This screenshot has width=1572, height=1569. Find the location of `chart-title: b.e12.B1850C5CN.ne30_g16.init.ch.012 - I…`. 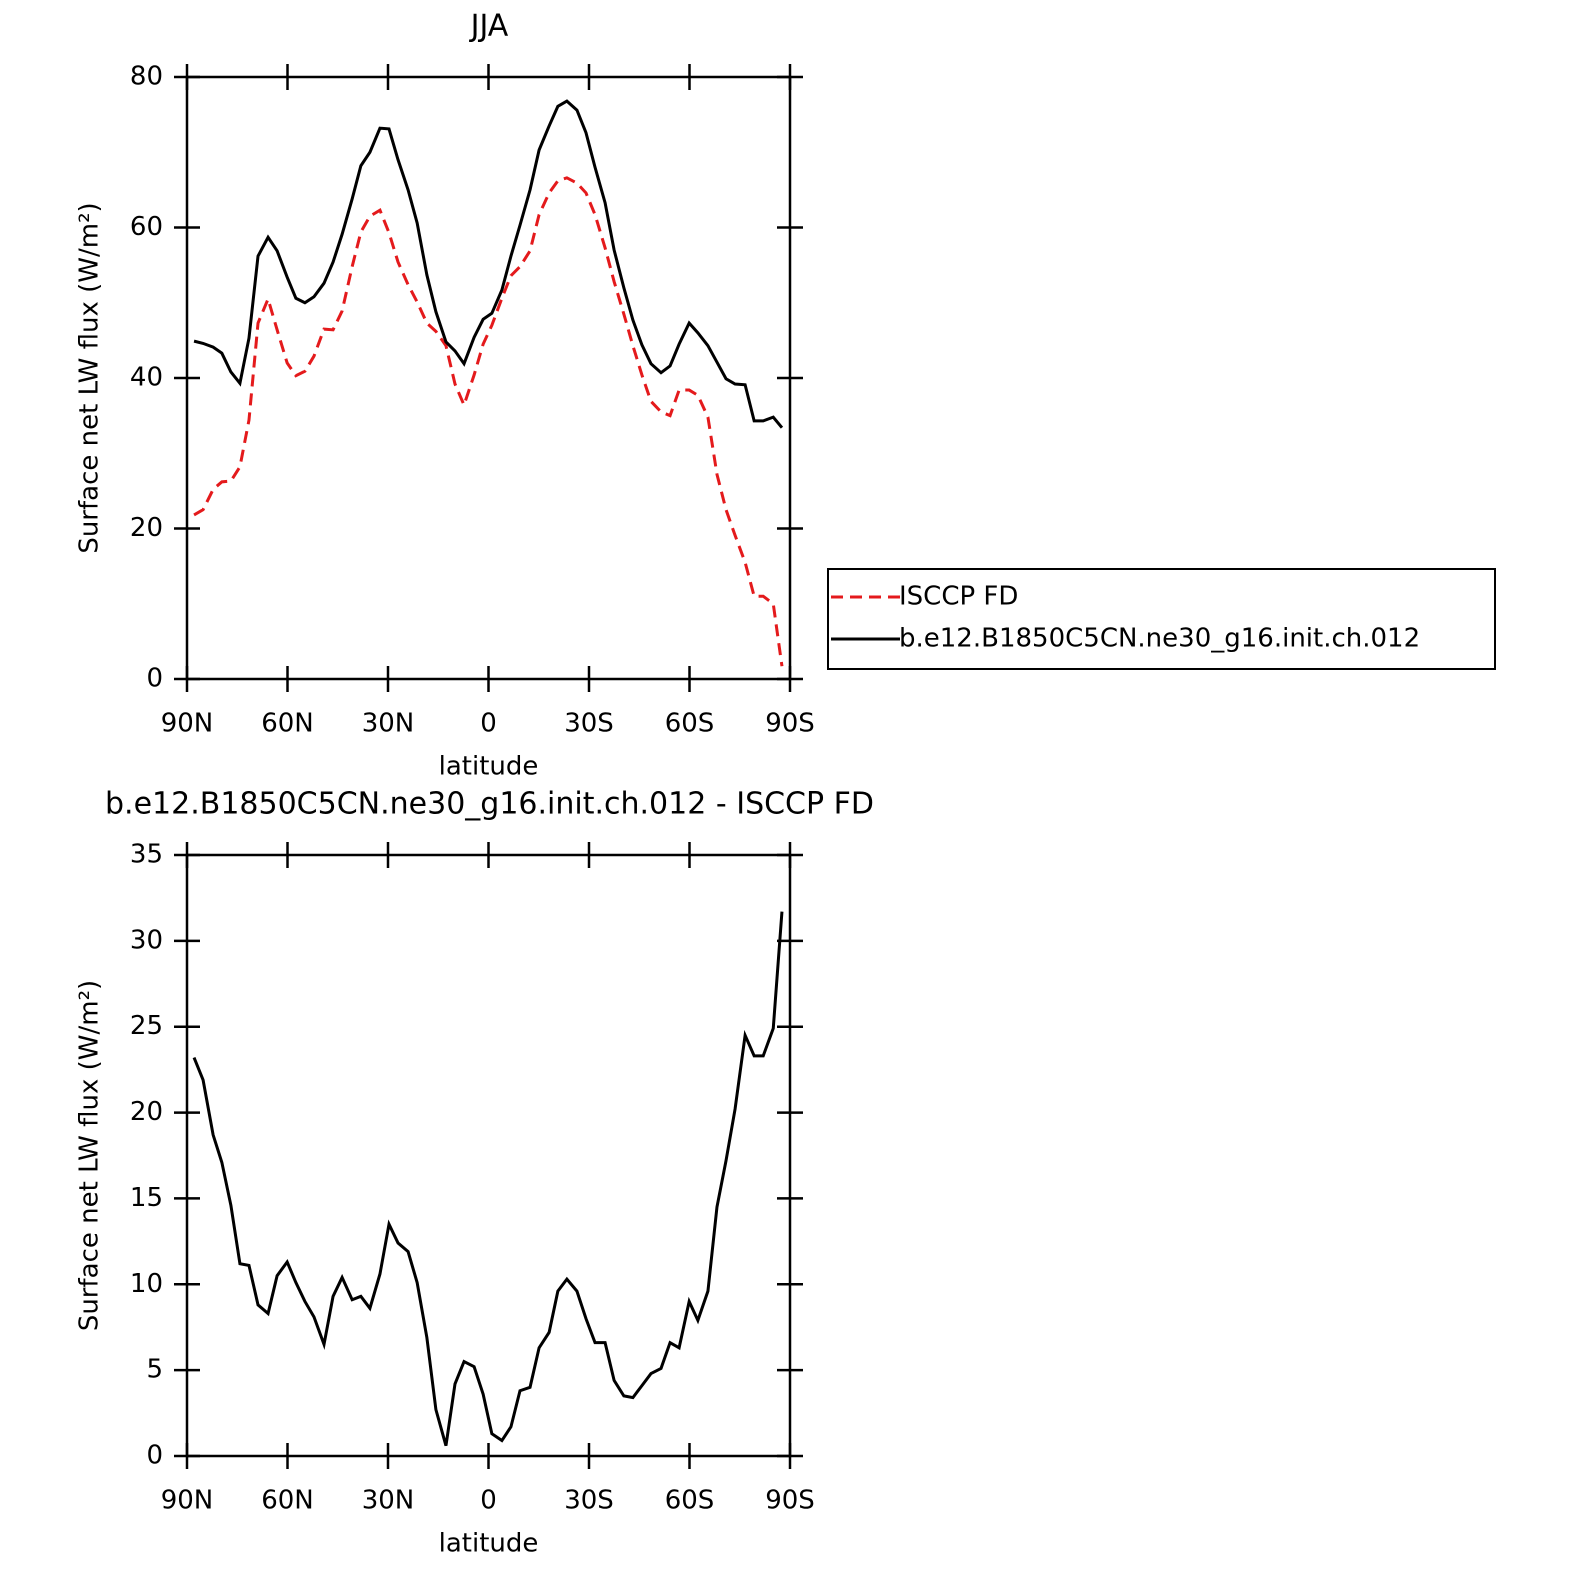

chart-title: b.e12.B1850C5CN.ne30_g16.init.ch.012 - I… is located at coordinates (489, 804).